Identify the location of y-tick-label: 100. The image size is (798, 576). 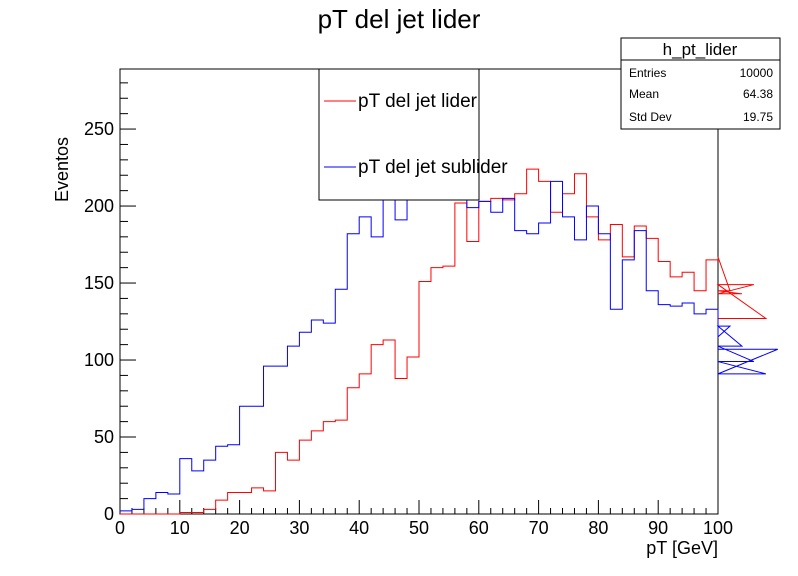
(99, 360).